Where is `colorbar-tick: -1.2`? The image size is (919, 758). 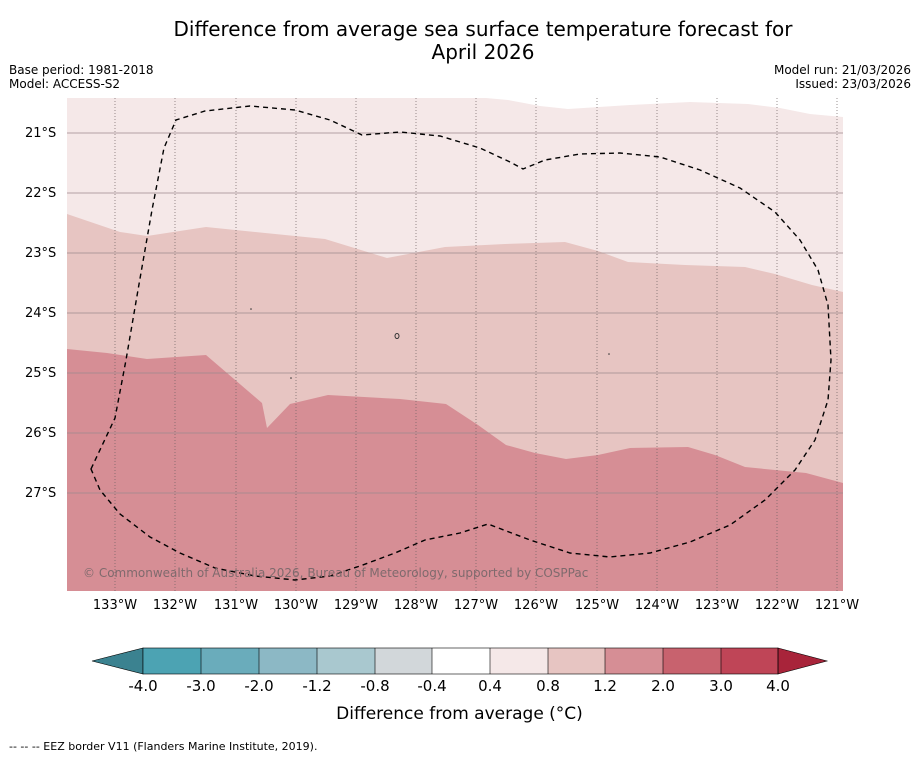 colorbar-tick: -1.2 is located at coordinates (317, 686).